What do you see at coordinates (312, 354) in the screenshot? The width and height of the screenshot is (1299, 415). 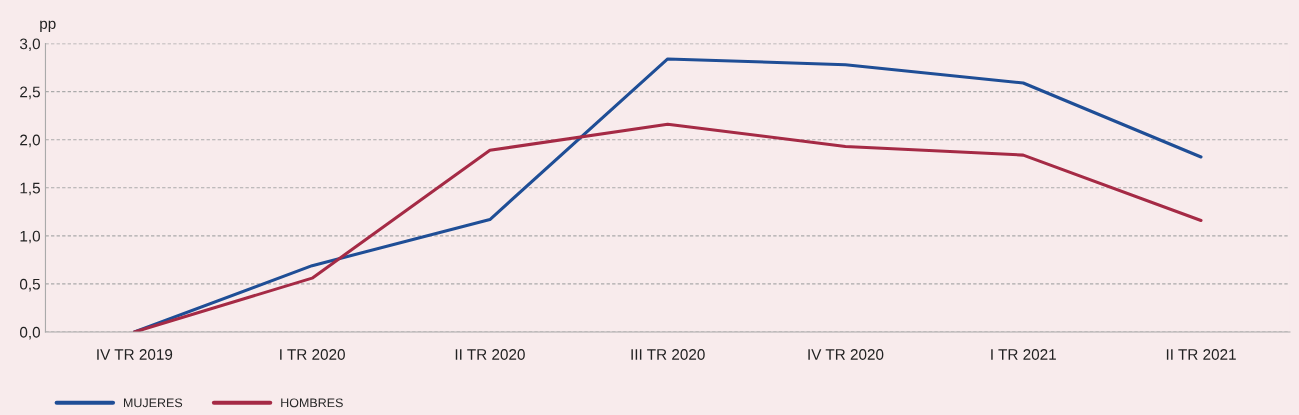 I see `x-tick-label: I TR 2020` at bounding box center [312, 354].